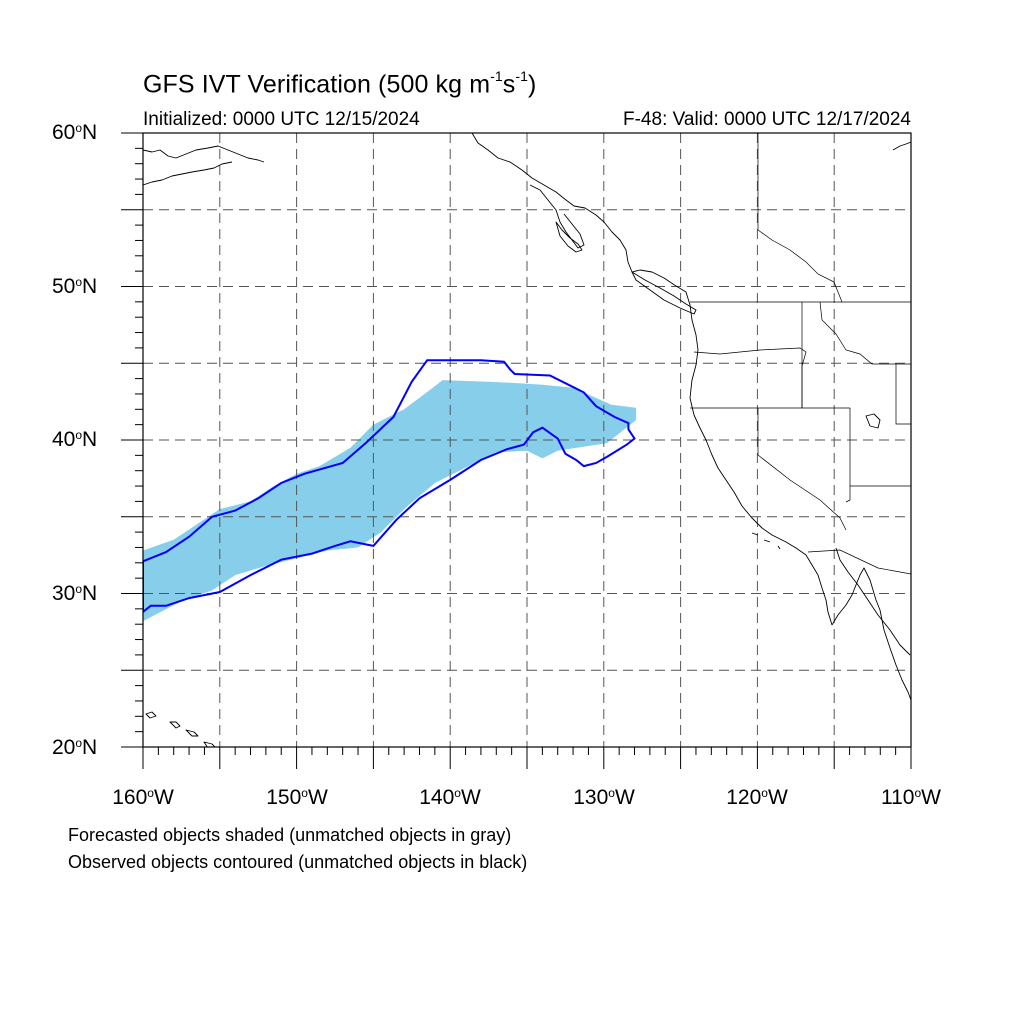  What do you see at coordinates (496, 76) in the screenshot?
I see `title-exponent-1: -1` at bounding box center [496, 76].